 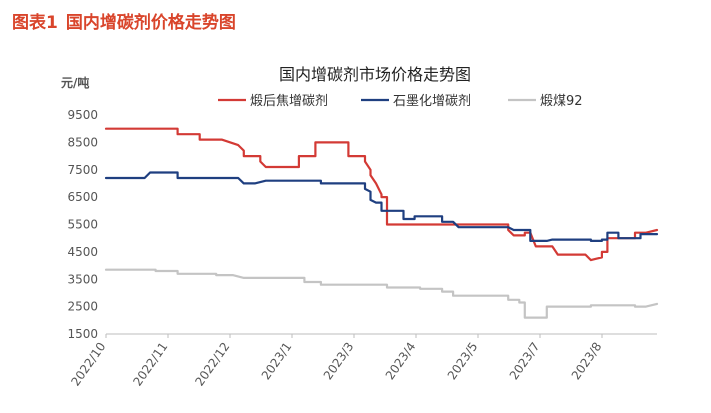 I want to click on y-tick-label: 9500, so click(x=82, y=115).